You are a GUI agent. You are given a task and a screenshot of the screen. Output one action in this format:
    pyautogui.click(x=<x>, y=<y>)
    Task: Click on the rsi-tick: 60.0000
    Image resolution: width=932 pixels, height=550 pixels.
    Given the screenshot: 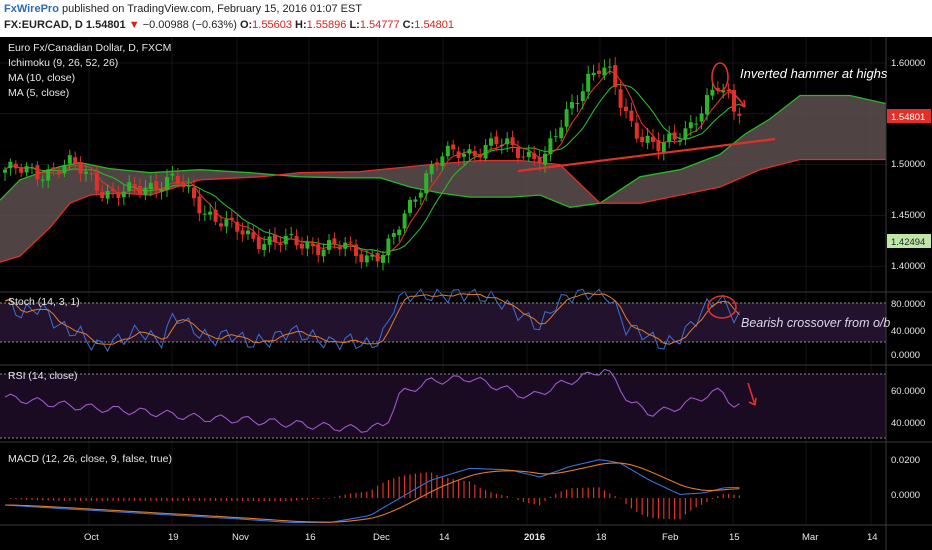 What is the action you would take?
    pyautogui.click(x=908, y=391)
    